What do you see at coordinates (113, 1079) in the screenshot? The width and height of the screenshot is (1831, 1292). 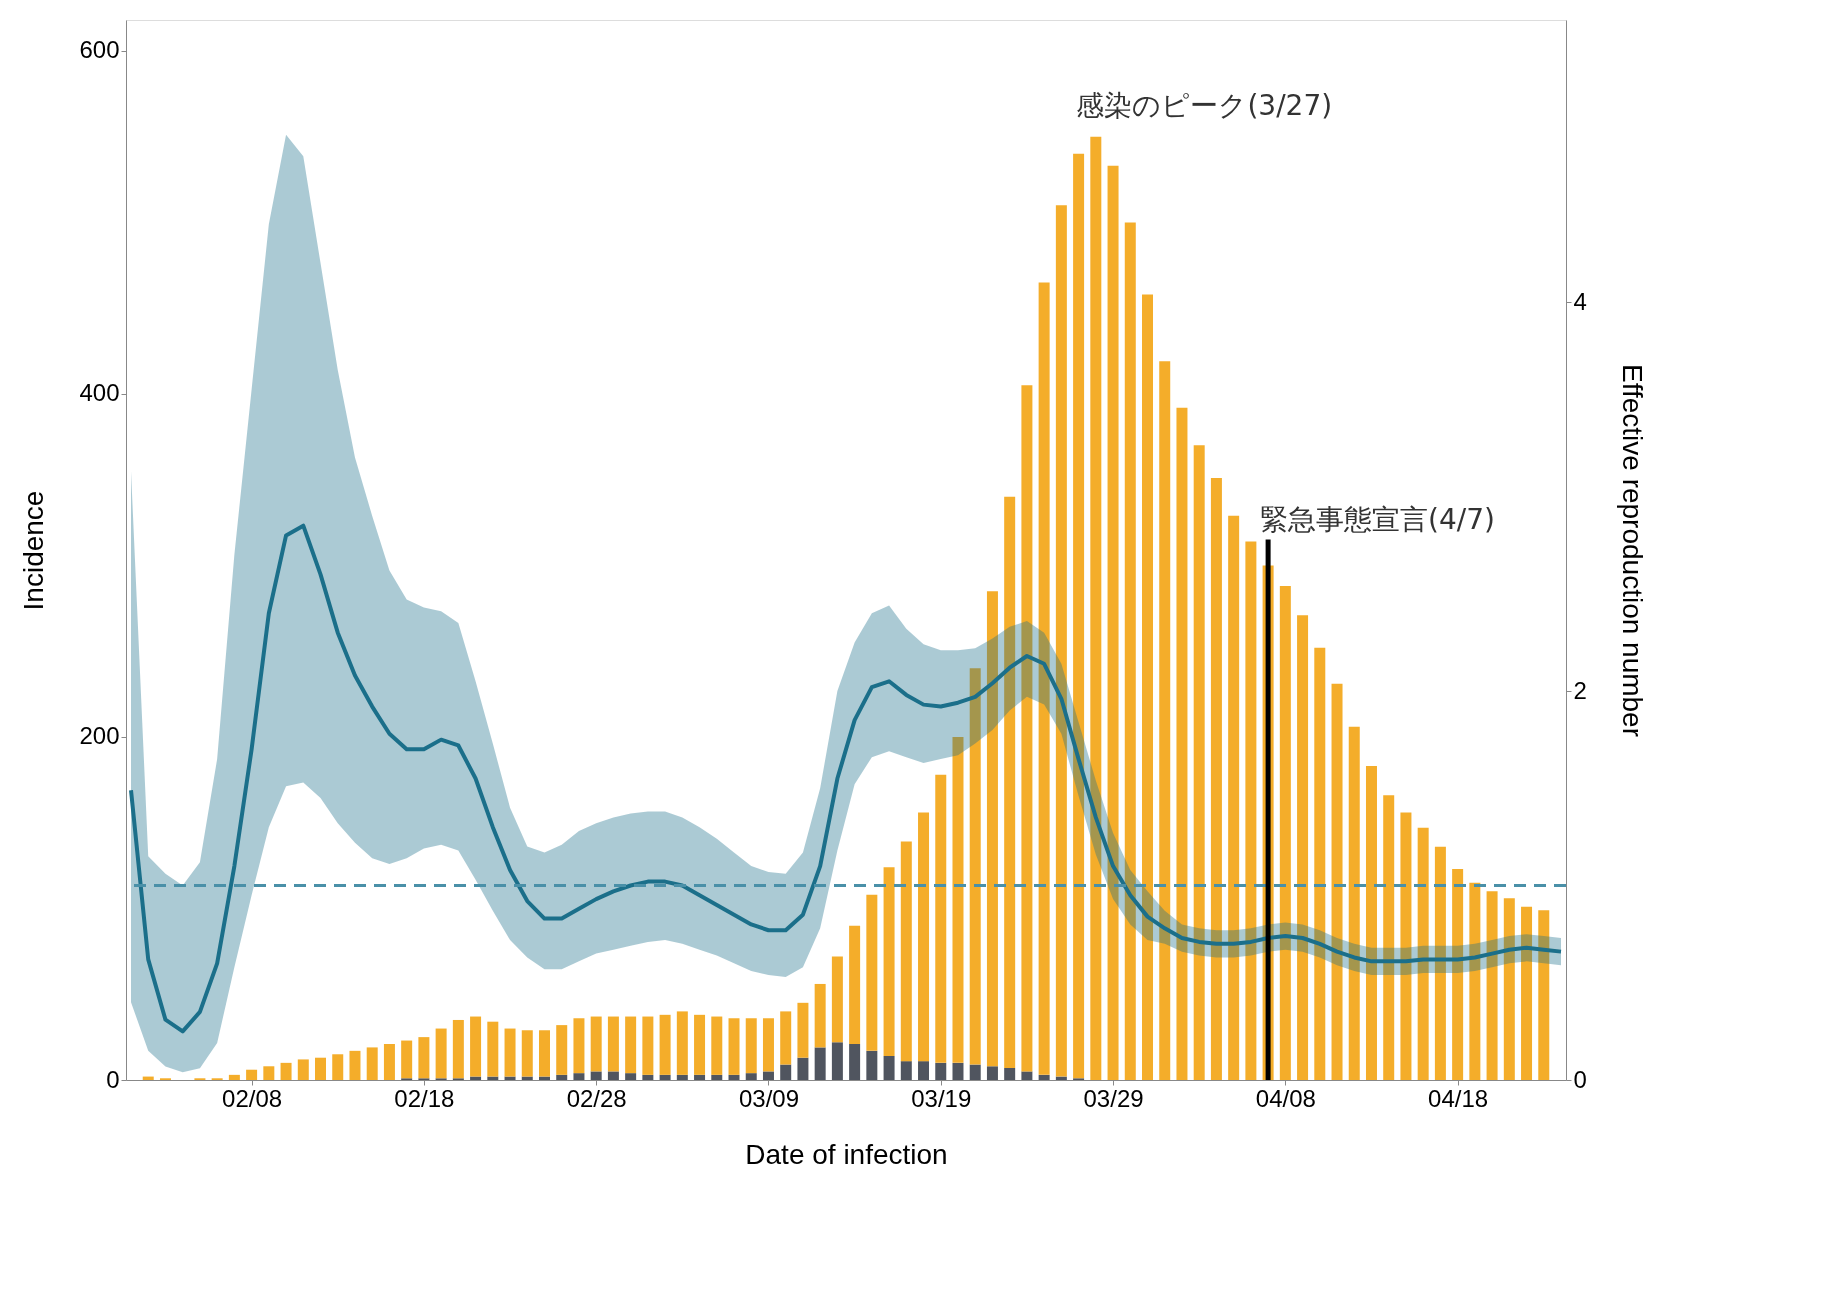 I see `y-tick-label: 0` at bounding box center [113, 1079].